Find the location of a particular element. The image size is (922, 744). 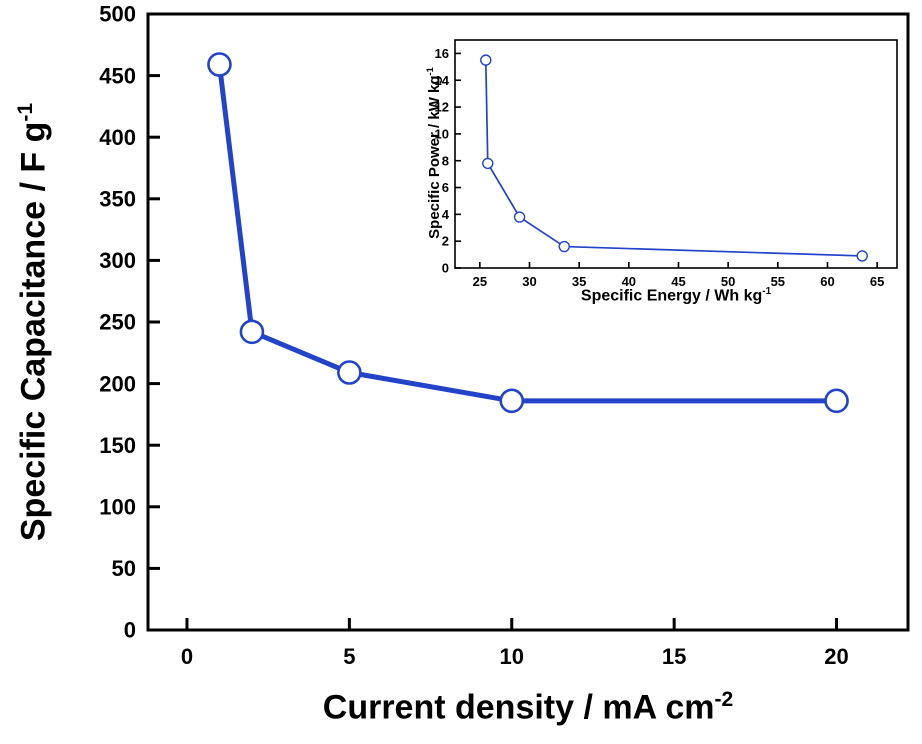

inset-x-axis-label-sup: -1 is located at coordinates (767, 291).